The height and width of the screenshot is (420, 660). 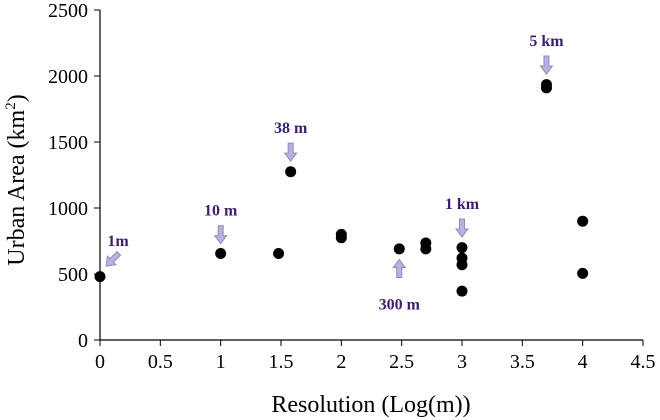 I want to click on y-tick-label: 0, so click(x=83, y=341).